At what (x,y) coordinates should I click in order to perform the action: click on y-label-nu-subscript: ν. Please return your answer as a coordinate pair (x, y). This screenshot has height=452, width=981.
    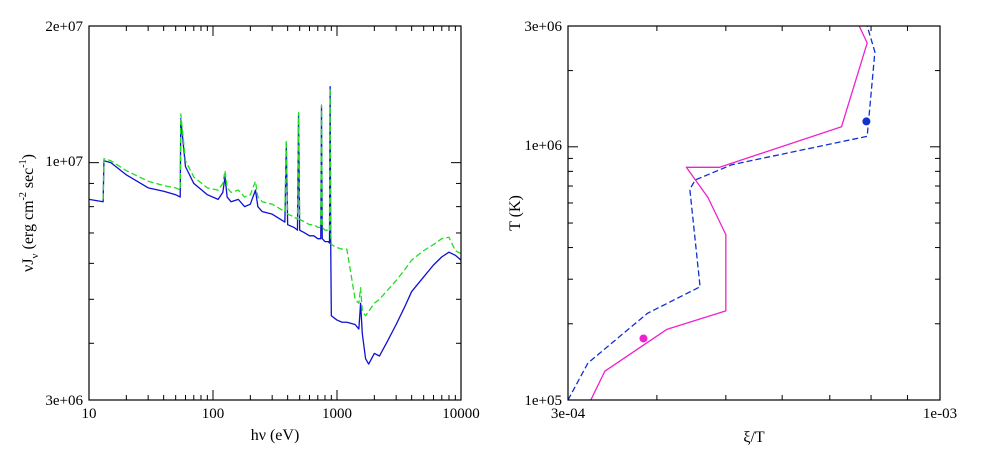
    Looking at the image, I should click on (35, 255).